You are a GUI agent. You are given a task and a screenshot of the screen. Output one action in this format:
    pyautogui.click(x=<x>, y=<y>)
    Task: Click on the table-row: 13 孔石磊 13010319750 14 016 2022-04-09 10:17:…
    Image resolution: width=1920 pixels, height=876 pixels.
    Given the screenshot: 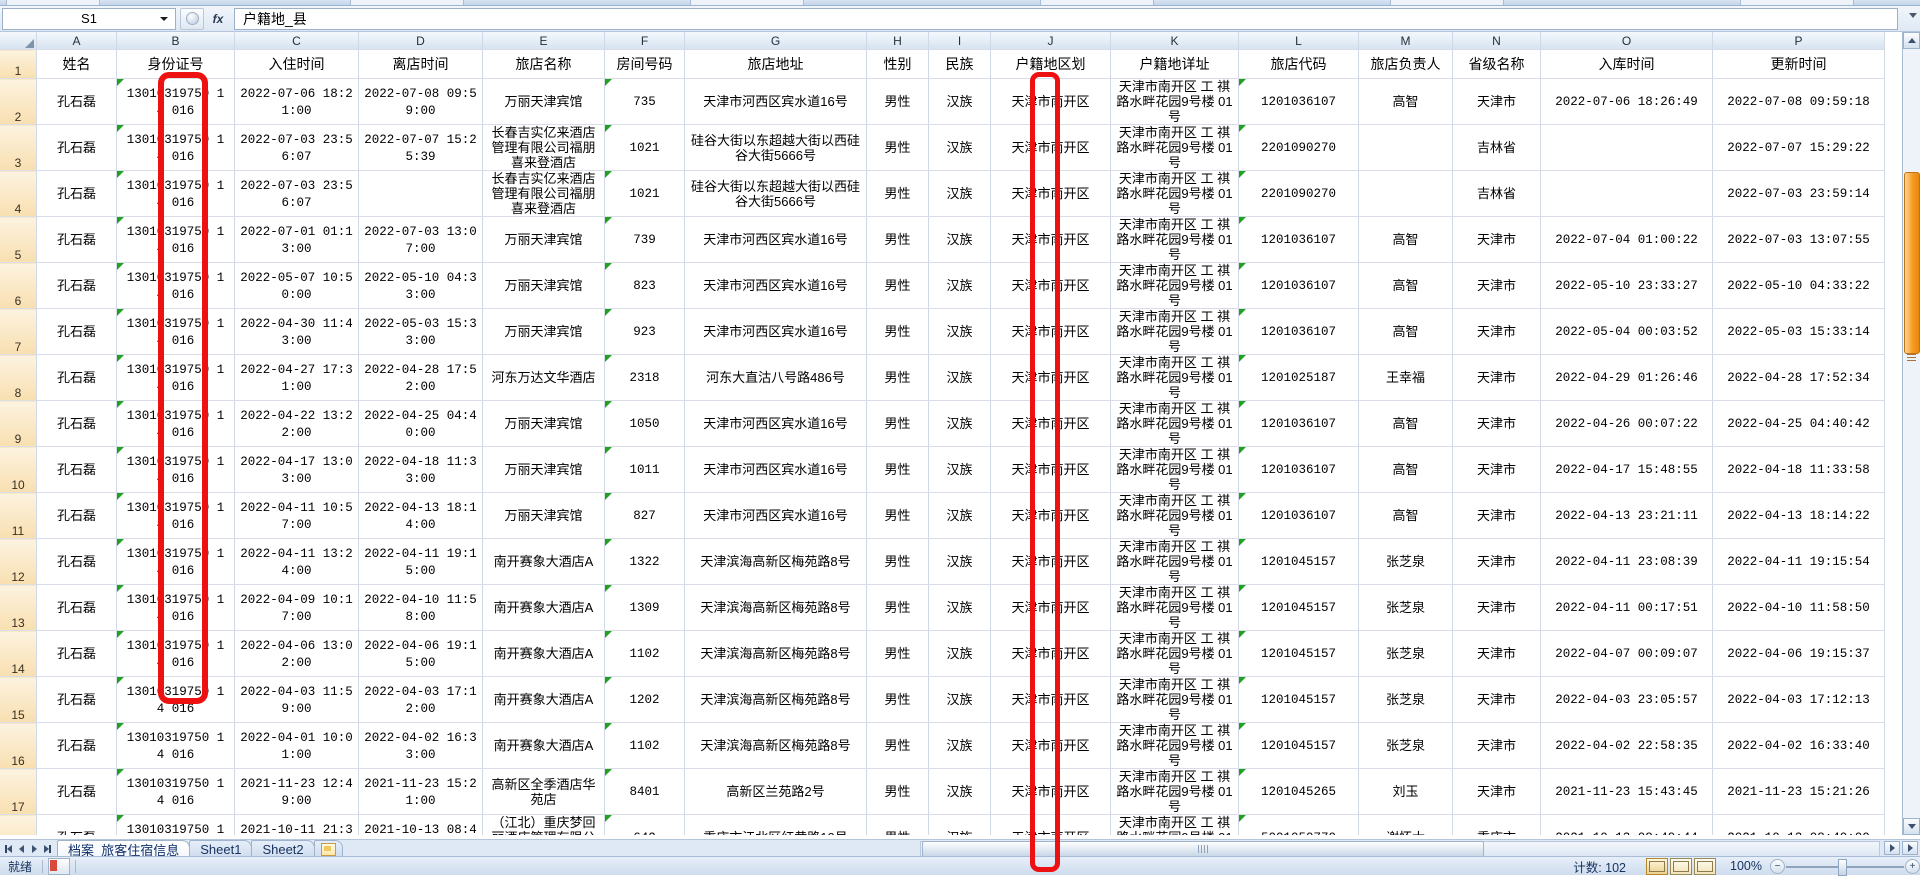 What is the action you would take?
    pyautogui.click(x=942, y=607)
    